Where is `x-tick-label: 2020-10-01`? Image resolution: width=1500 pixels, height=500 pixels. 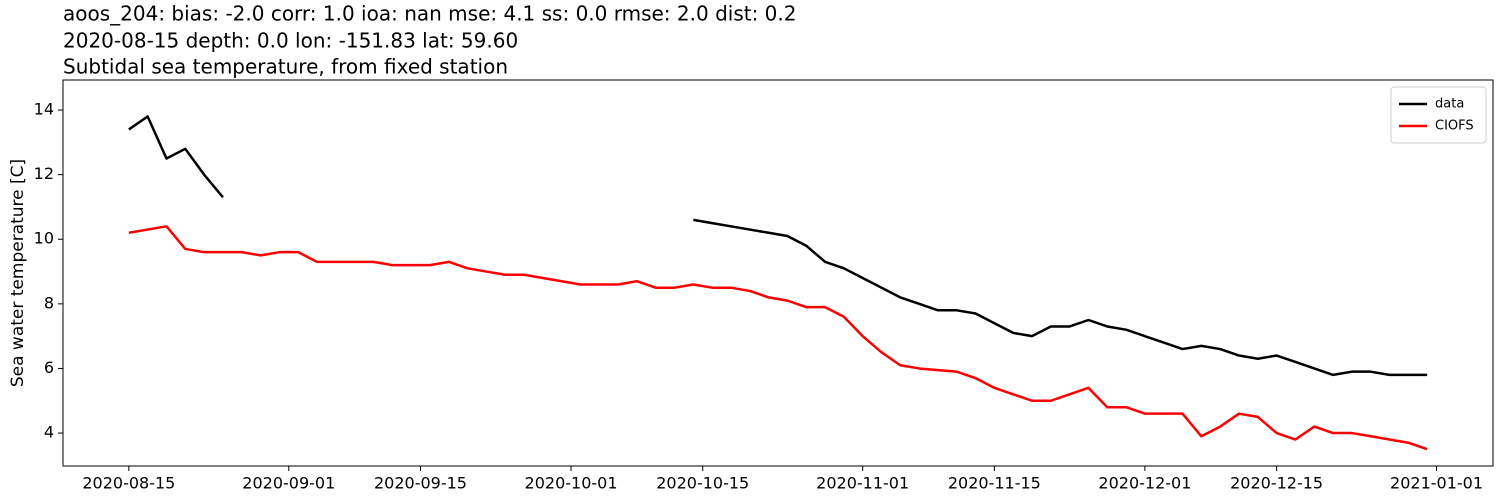
x-tick-label: 2020-10-01 is located at coordinates (571, 483).